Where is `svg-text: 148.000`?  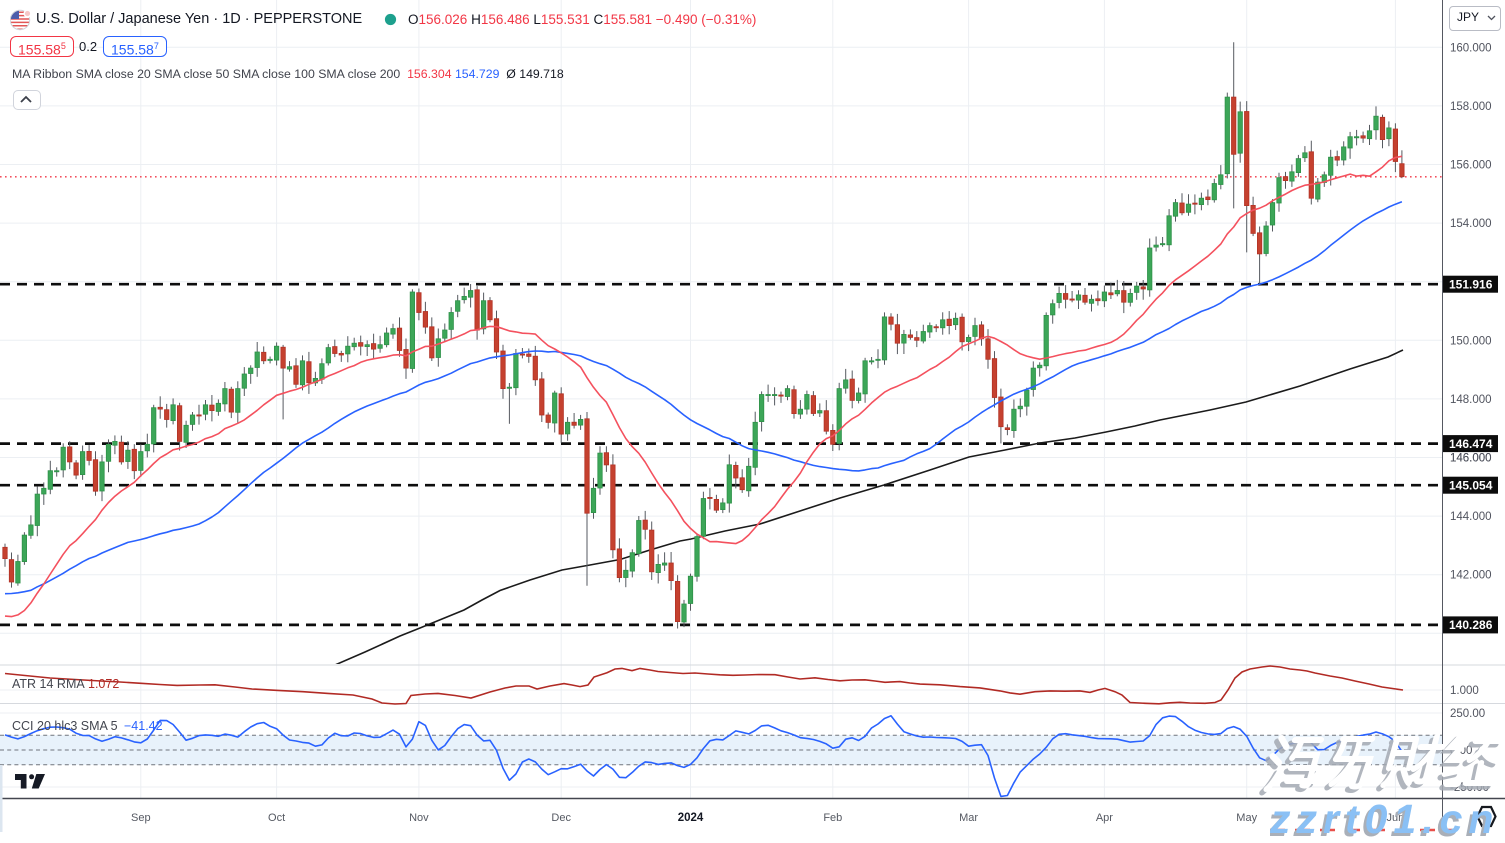 svg-text: 148.000 is located at coordinates (1471, 400).